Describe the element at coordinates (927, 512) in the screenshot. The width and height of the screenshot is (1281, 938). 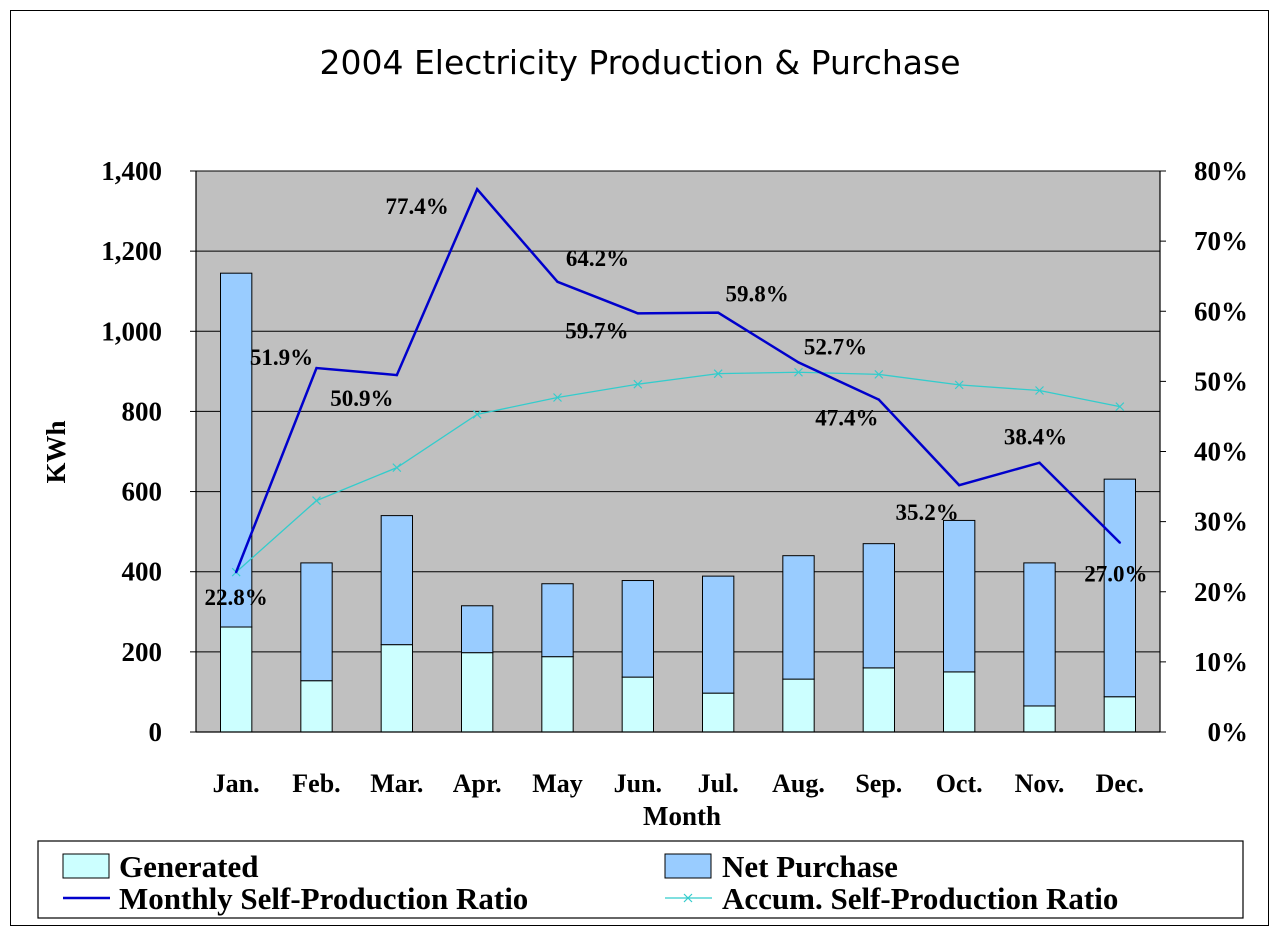
I see `data-label: 35.2%` at that location.